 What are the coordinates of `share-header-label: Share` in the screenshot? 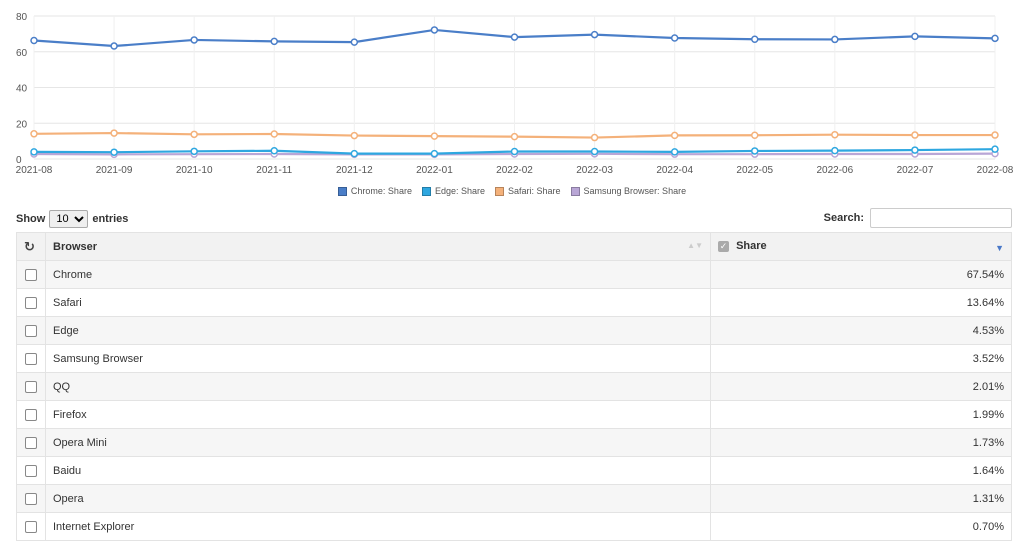 It's located at (751, 246).